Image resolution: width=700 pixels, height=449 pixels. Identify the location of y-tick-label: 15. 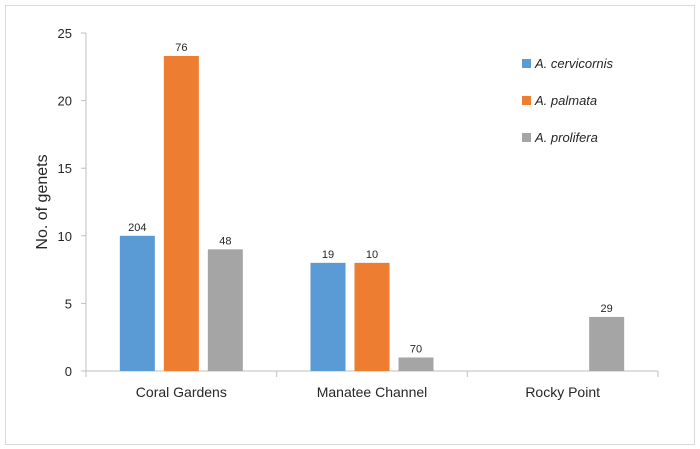
(65, 168).